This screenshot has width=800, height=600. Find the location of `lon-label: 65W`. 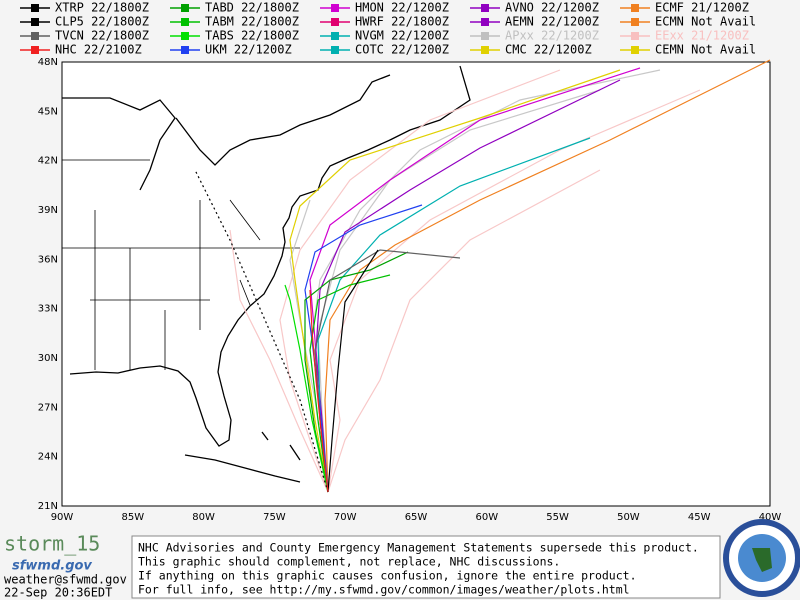

lon-label: 65W is located at coordinates (416, 517).